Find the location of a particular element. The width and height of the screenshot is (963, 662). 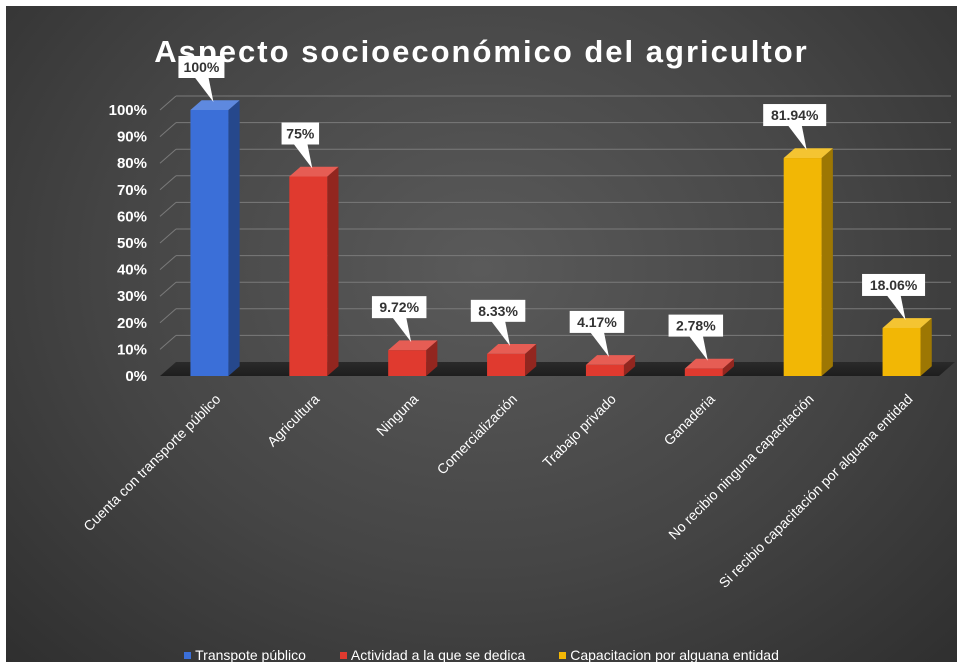

legend-item-capacitacion: Capacitacion por alguana entidad is located at coordinates (669, 654).